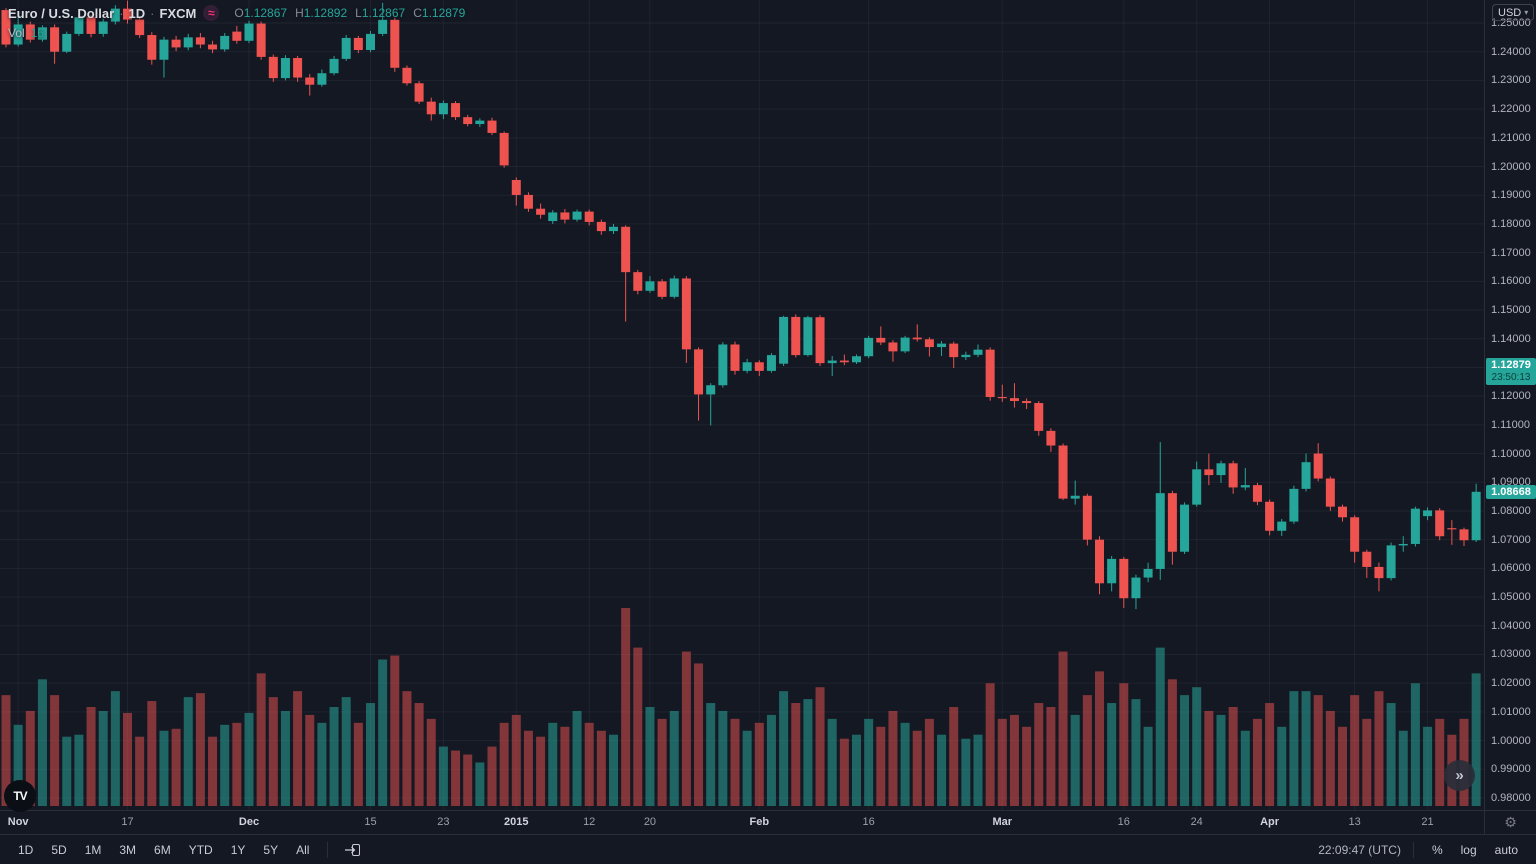 The height and width of the screenshot is (864, 1536). What do you see at coordinates (443, 822) in the screenshot?
I see `time-tick-label: 23` at bounding box center [443, 822].